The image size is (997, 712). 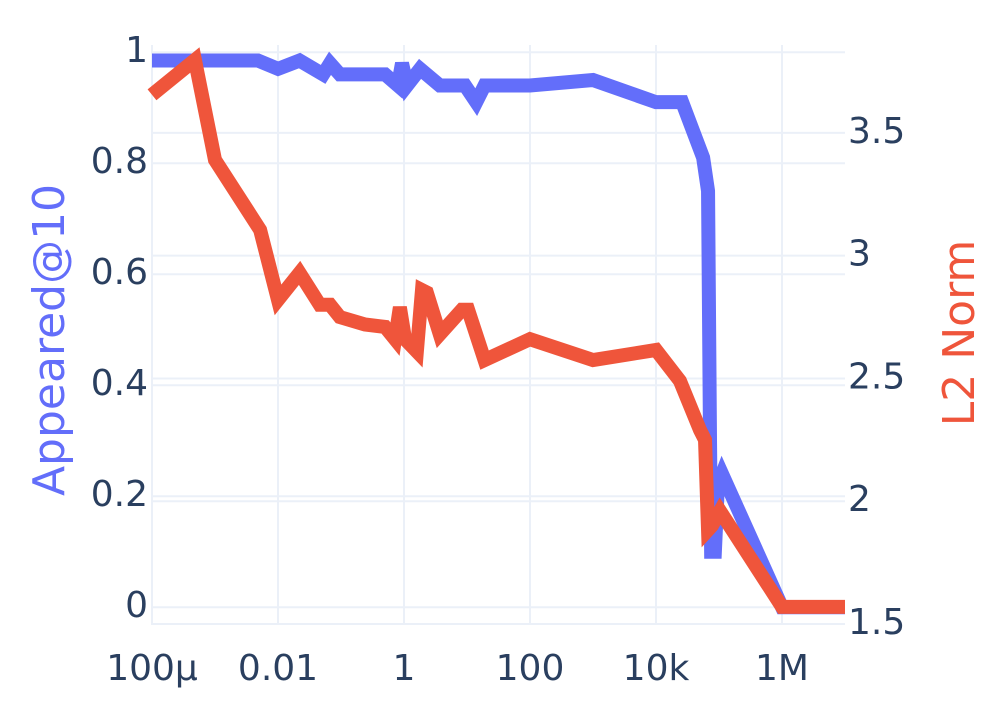 I want to click on y2-tick-label: 1.5, so click(x=876, y=622).